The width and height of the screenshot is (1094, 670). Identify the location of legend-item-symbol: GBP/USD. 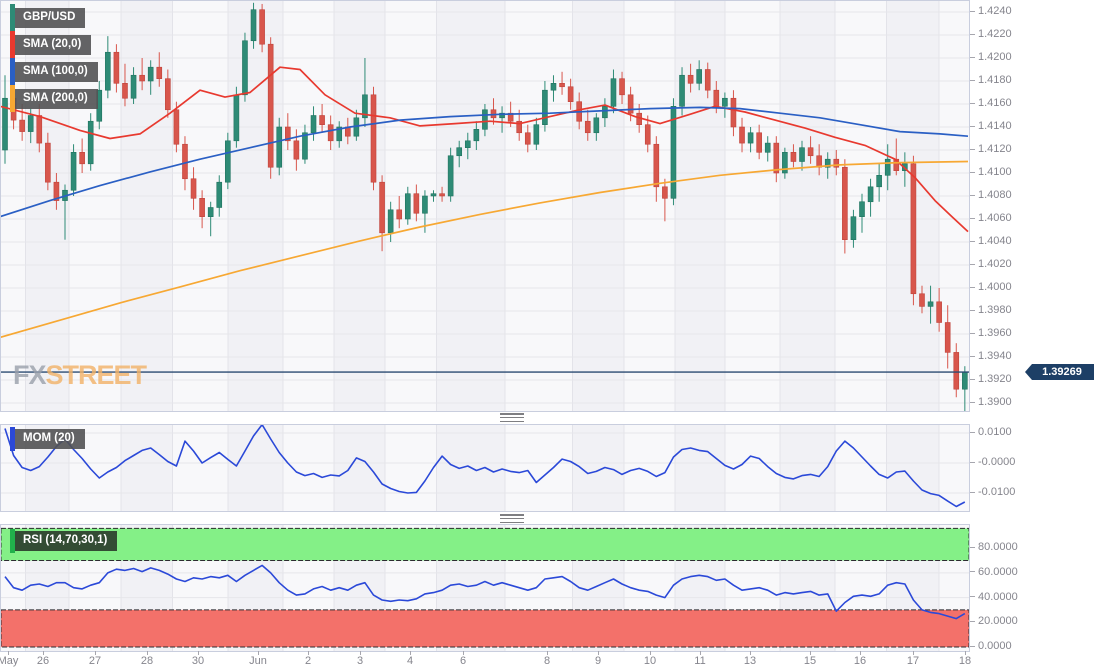
(48, 17).